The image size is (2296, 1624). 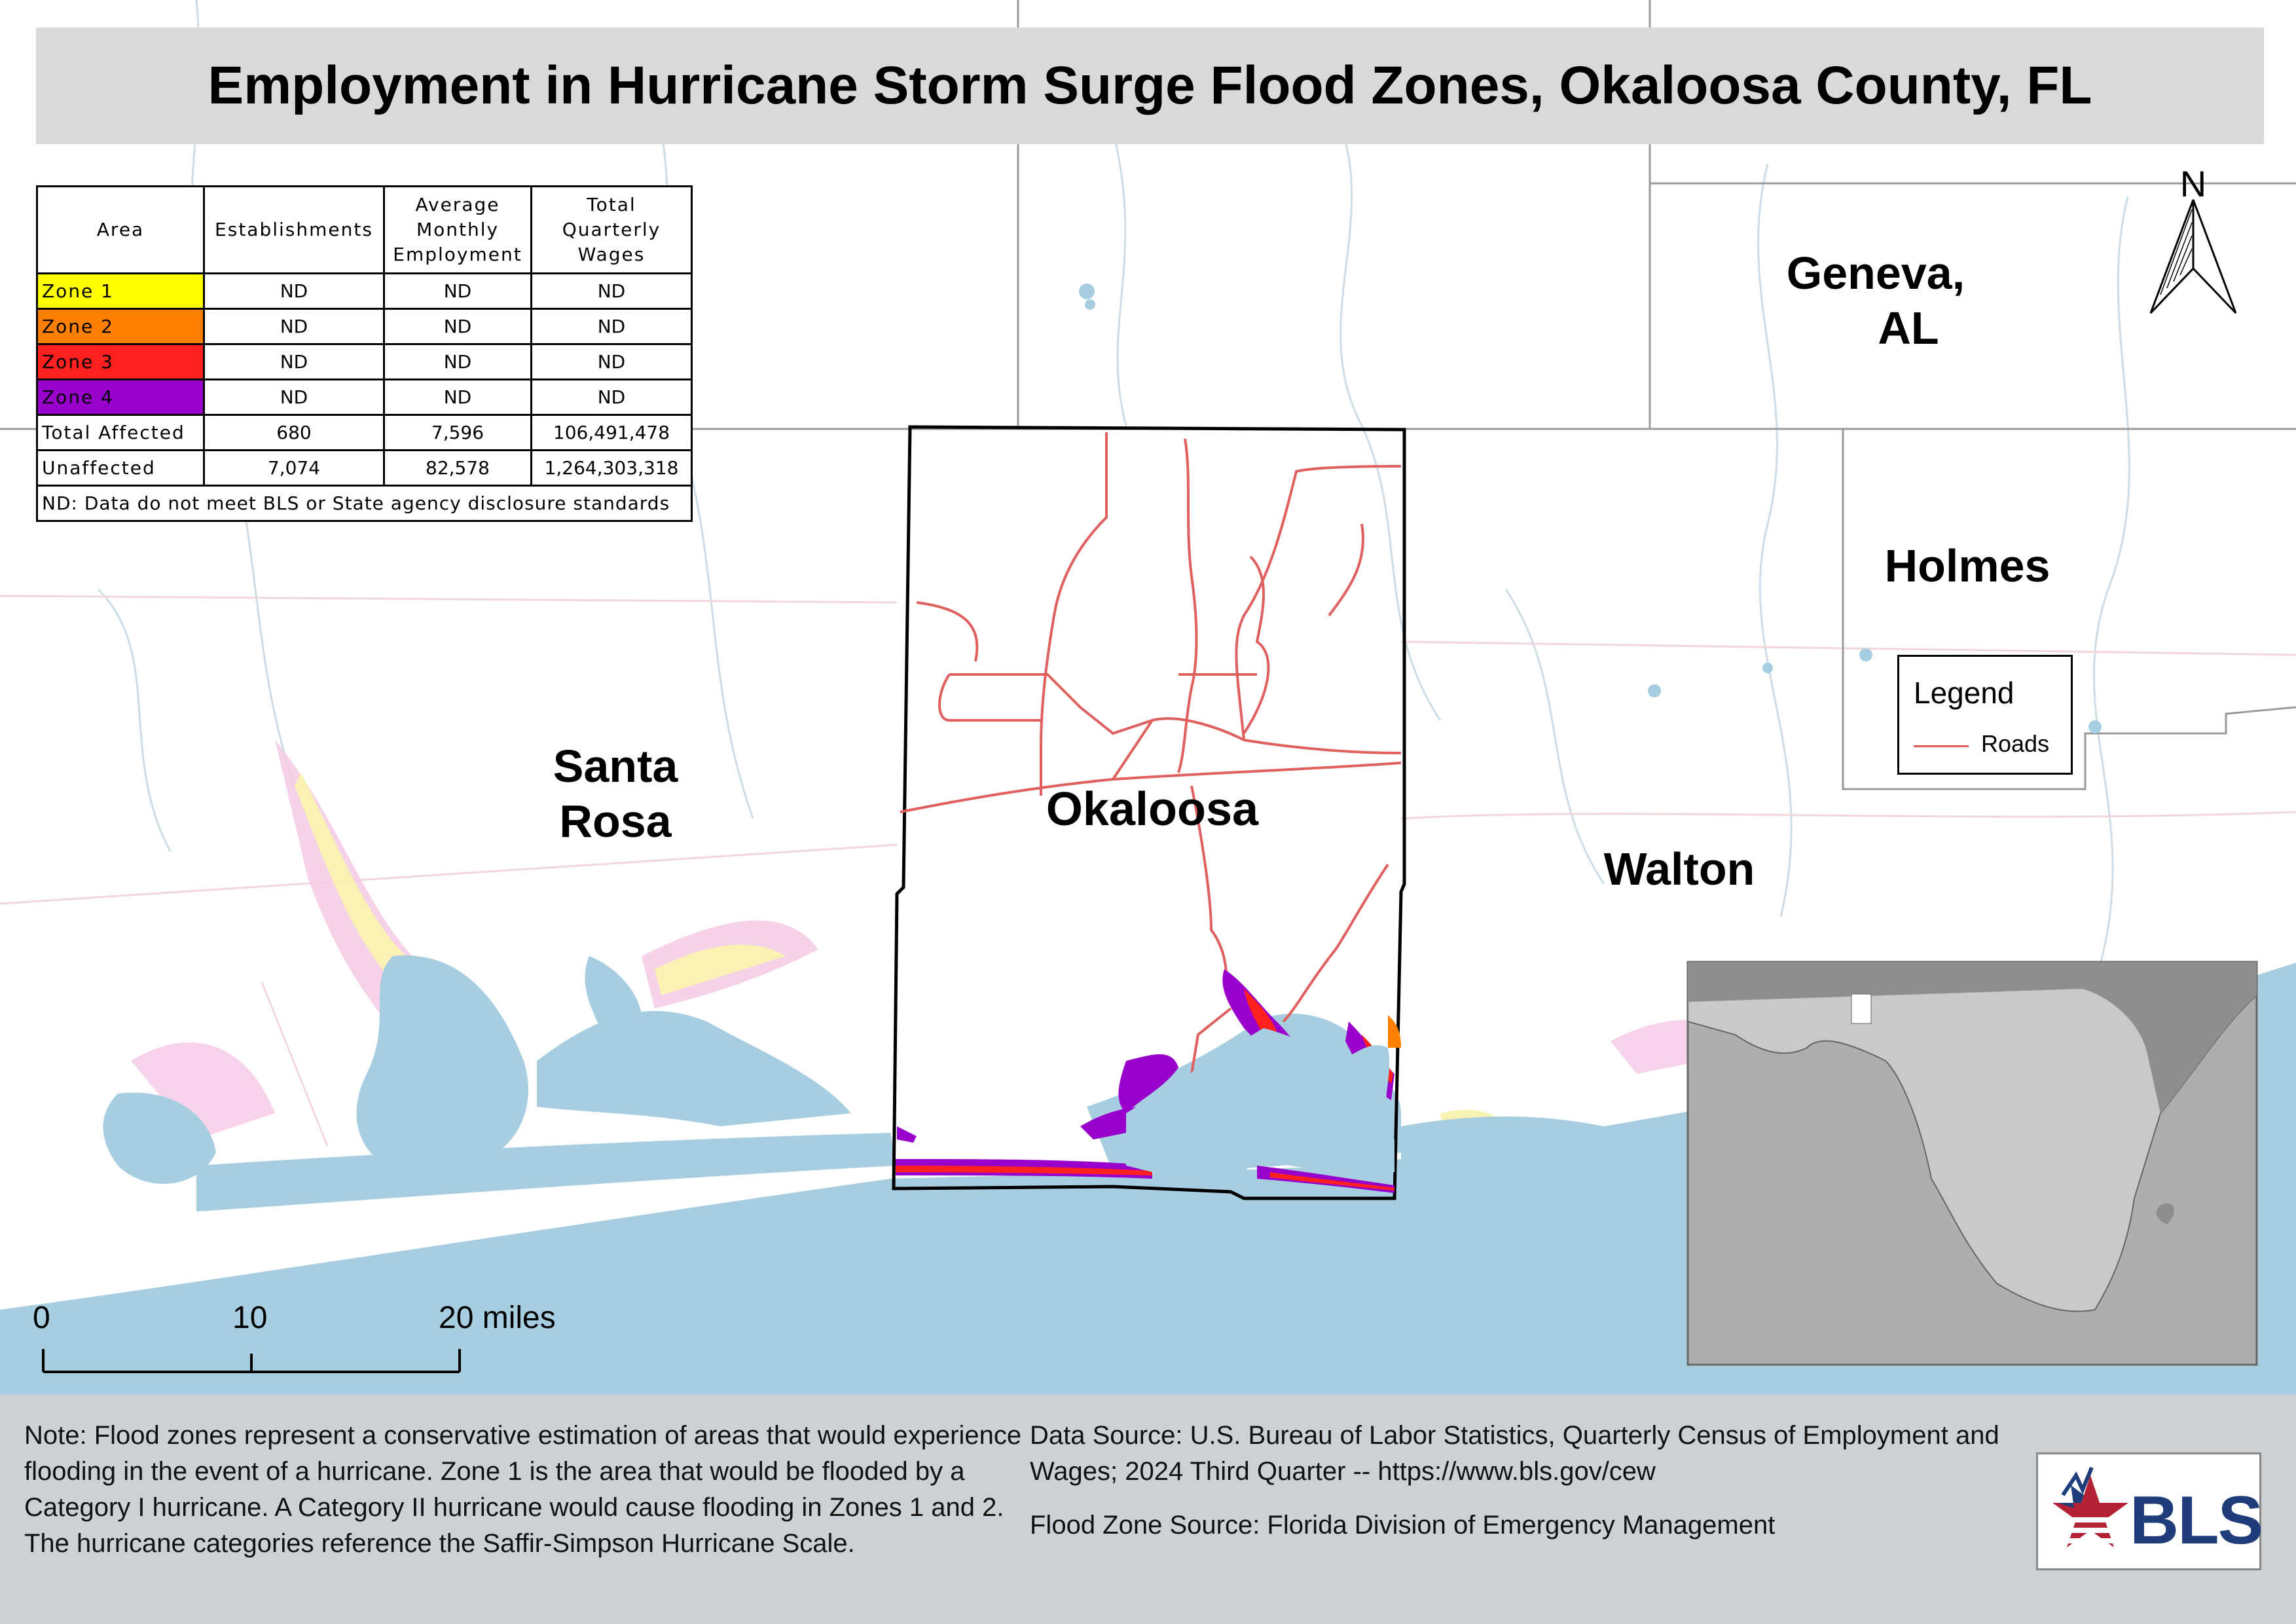 What do you see at coordinates (1876, 301) in the screenshot?
I see `geneva-label: Geneva, AL` at bounding box center [1876, 301].